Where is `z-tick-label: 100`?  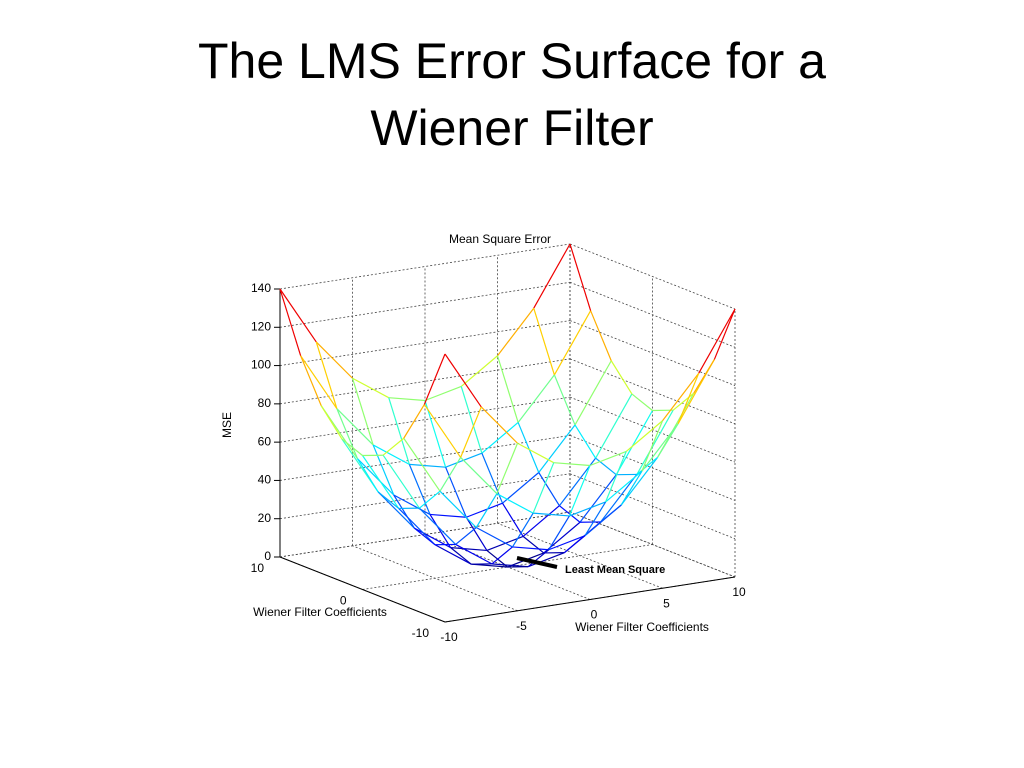
z-tick-label: 100 is located at coordinates (261, 365).